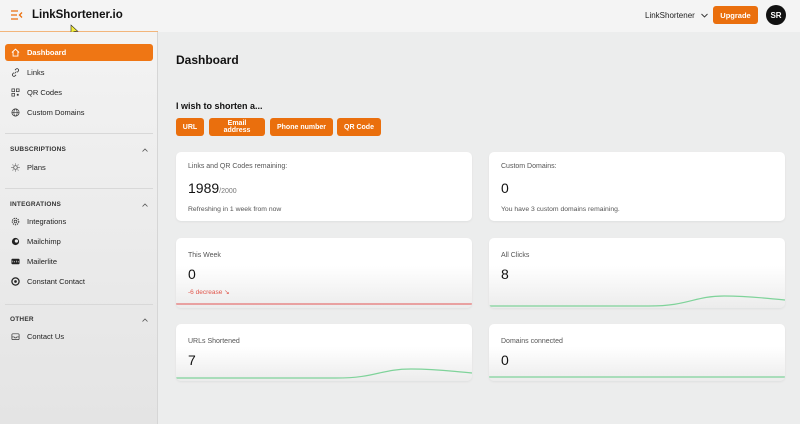 The width and height of the screenshot is (800, 424). I want to click on bulb-icon, so click(15, 167).